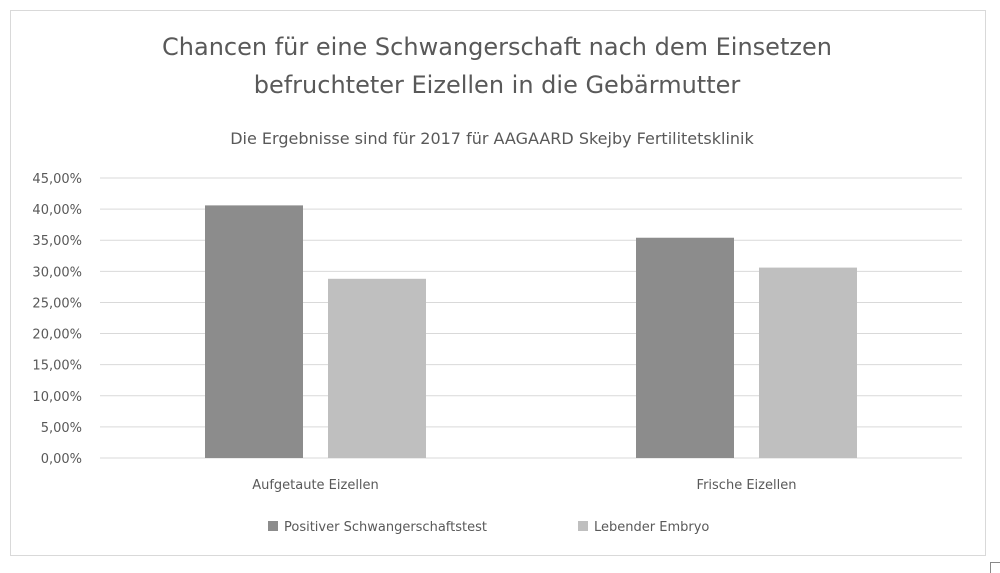  Describe the element at coordinates (57, 179) in the screenshot. I see `y-tick-label: 45,00%` at that location.